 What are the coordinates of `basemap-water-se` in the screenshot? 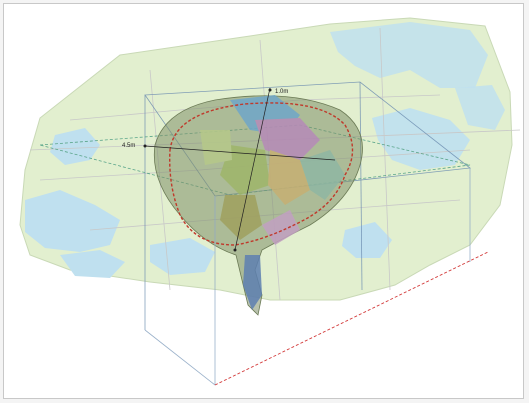 It's located at (367, 240).